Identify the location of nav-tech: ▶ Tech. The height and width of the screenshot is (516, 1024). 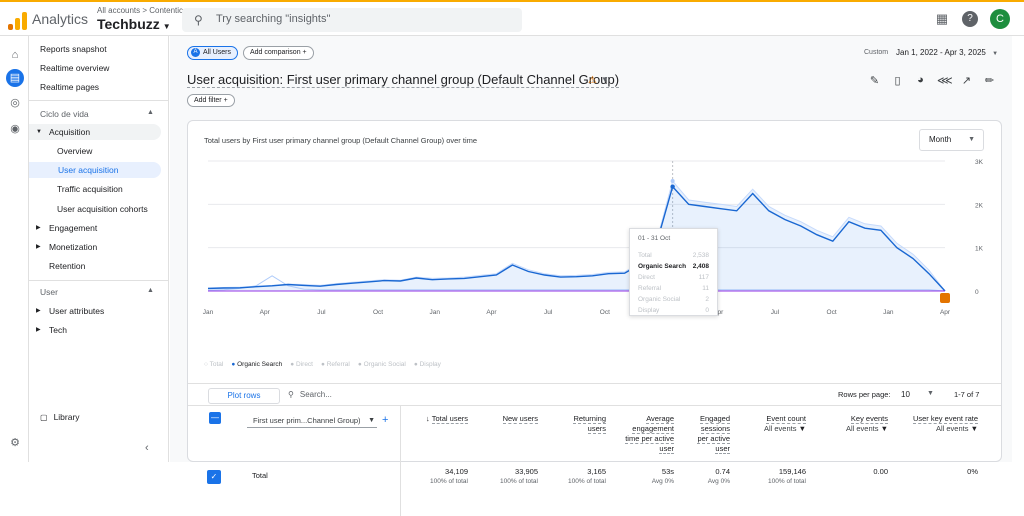
(51, 330).